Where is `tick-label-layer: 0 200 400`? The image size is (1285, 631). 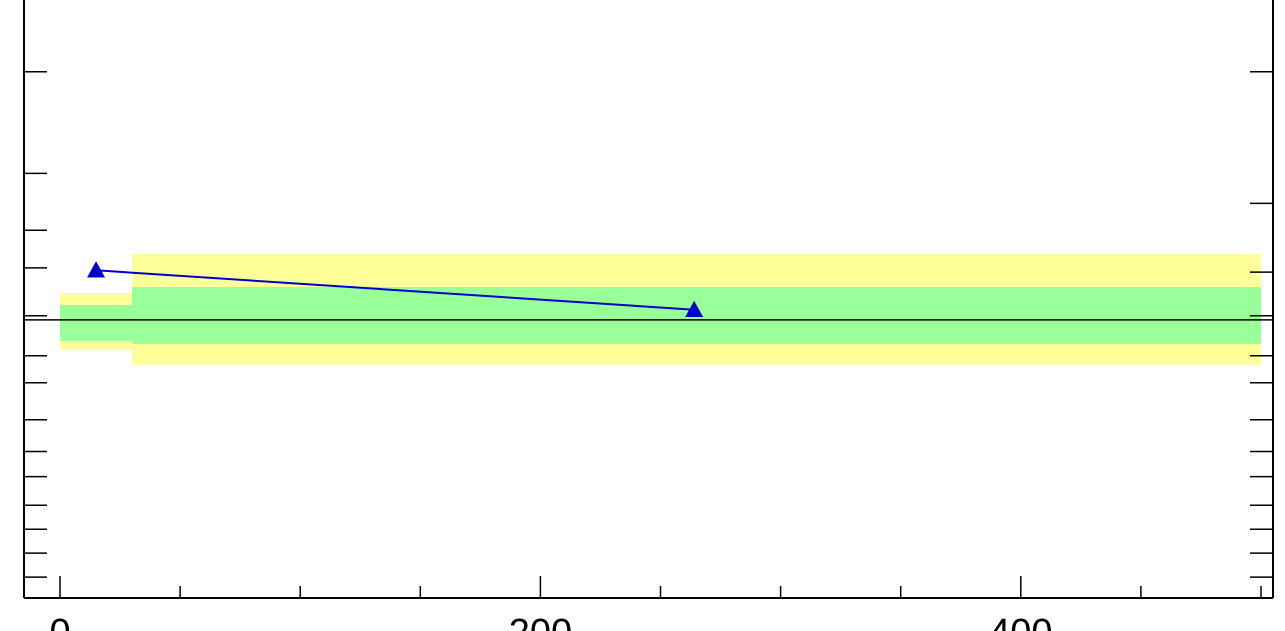
tick-label-layer: 0 200 400 is located at coordinates (550, 621).